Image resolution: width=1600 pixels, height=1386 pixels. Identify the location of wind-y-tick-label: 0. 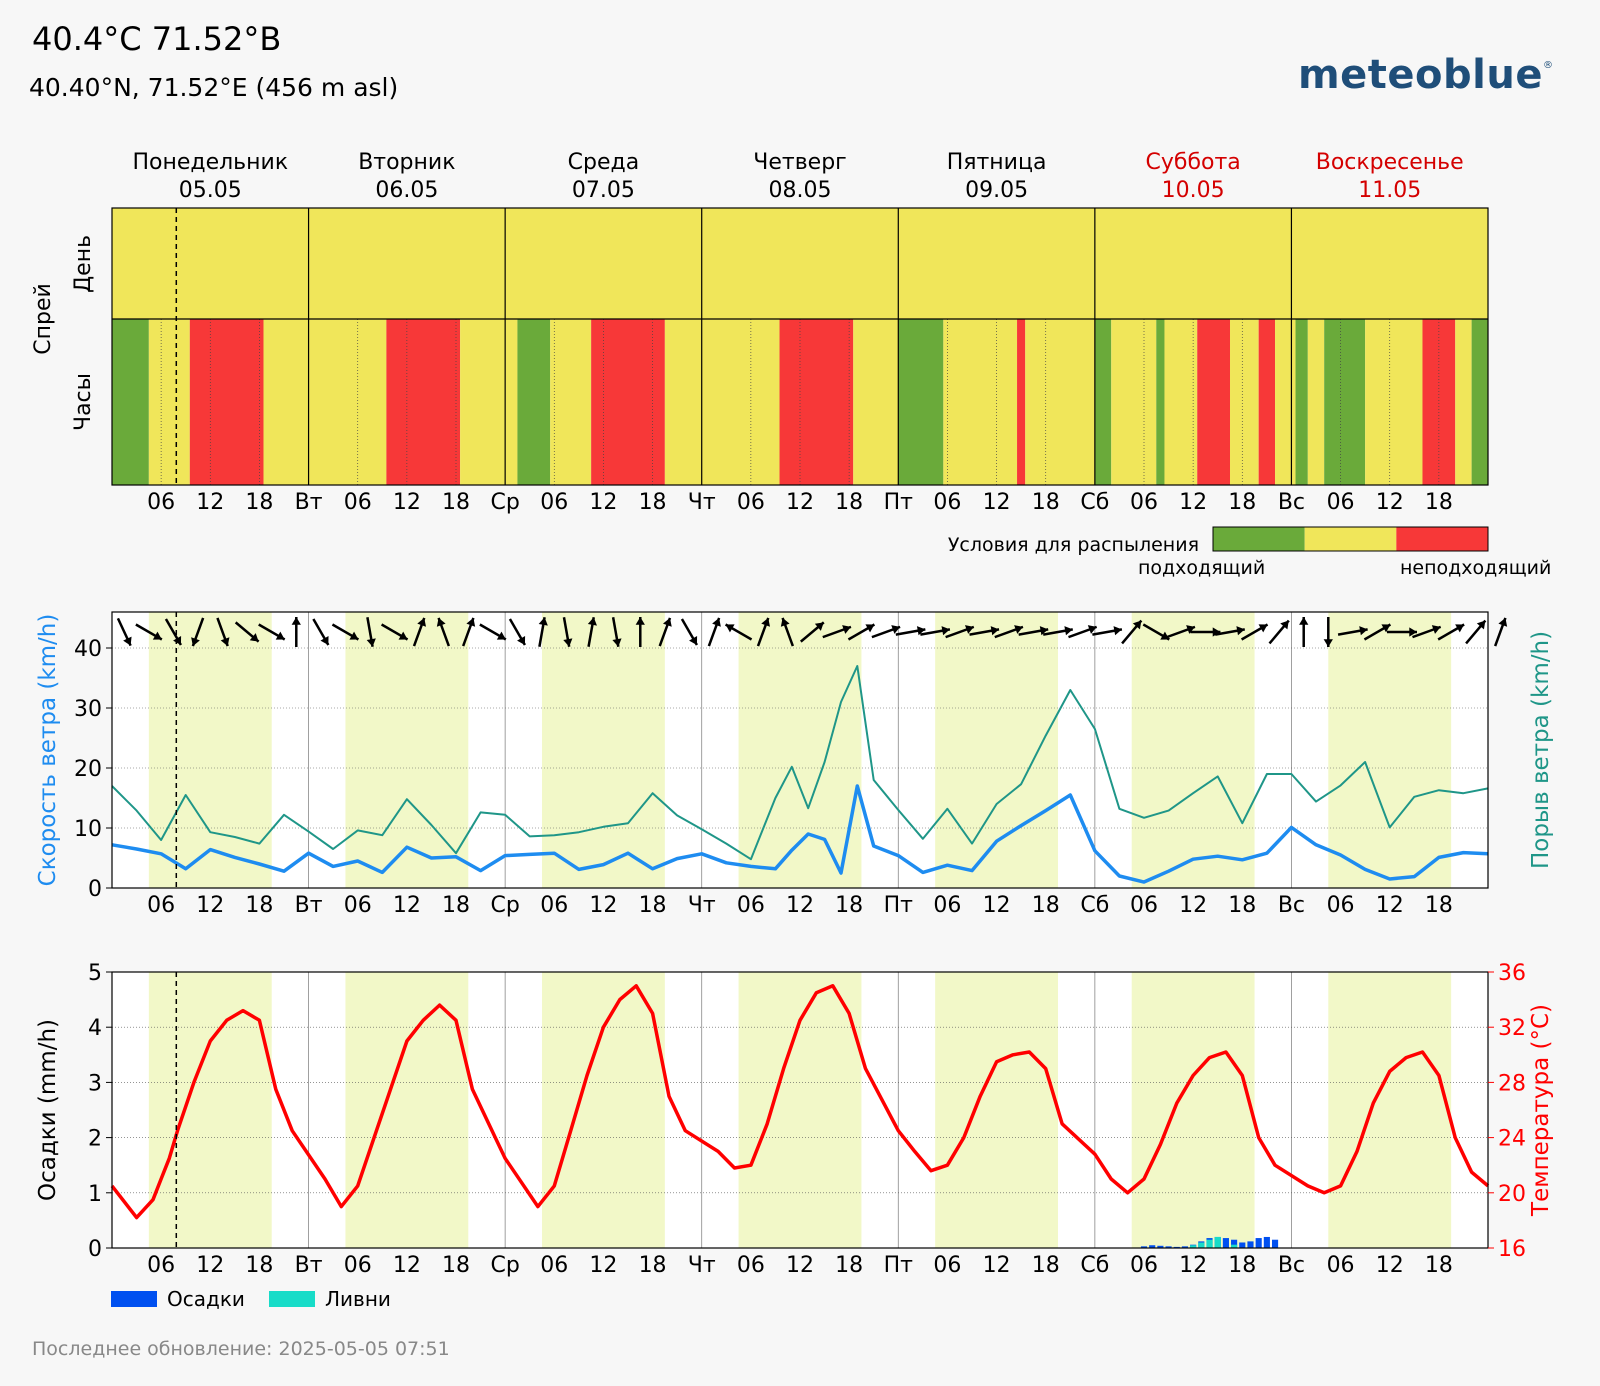
(95, 889).